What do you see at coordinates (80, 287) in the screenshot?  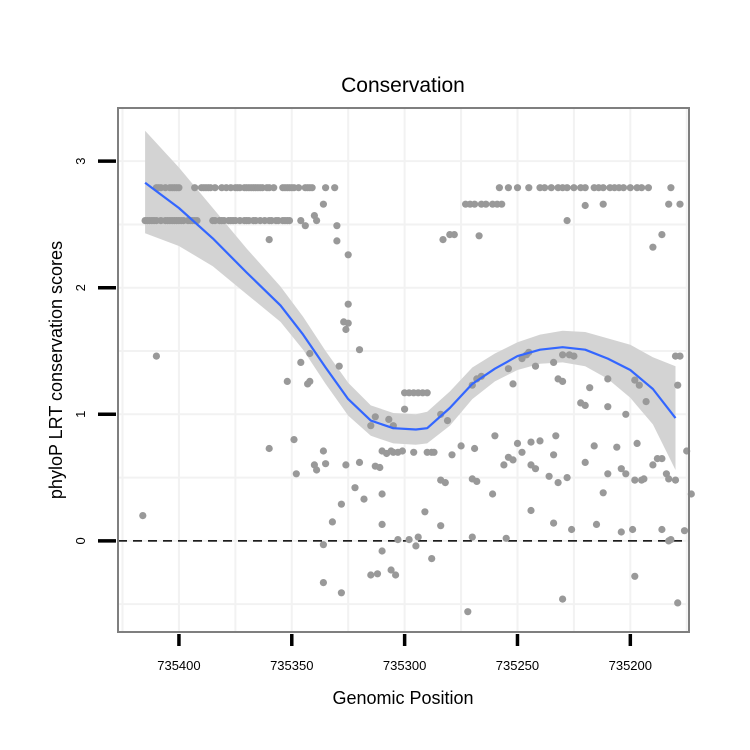 I see `y-tick-label: 2` at bounding box center [80, 287].